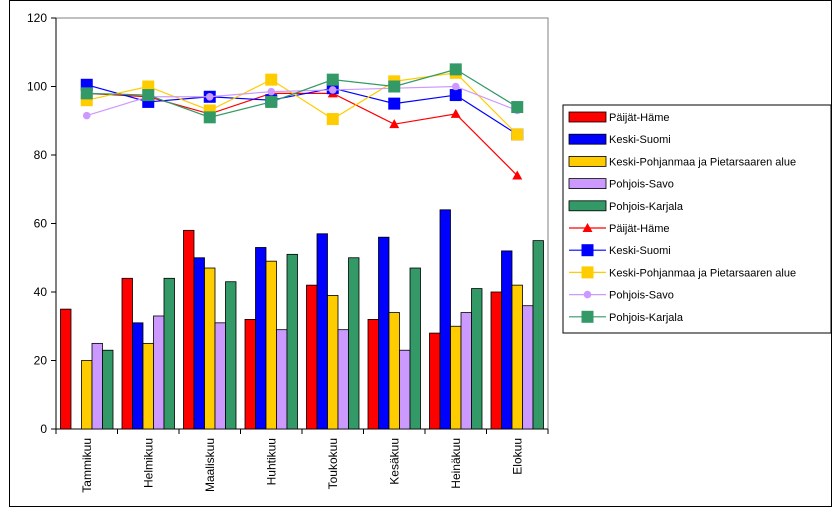 The width and height of the screenshot is (836, 512). What do you see at coordinates (41, 224) in the screenshot?
I see `y-tick-label: 60` at bounding box center [41, 224].